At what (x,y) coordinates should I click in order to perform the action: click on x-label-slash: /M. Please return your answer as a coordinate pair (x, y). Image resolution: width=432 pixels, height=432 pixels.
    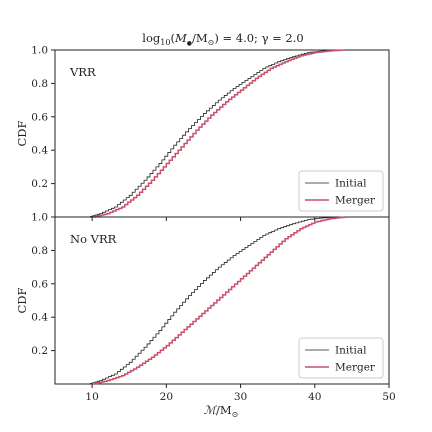
    Looking at the image, I should click on (224, 410).